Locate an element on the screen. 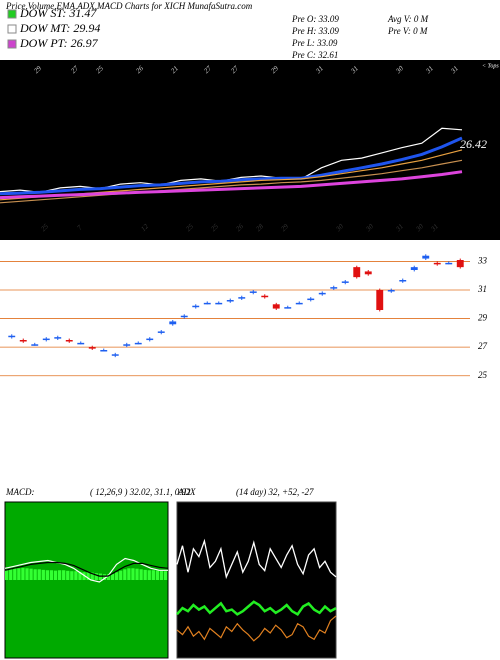 The image size is (500, 660). panel-params: (14 day) 32, +52, -27 is located at coordinates (275, 492).